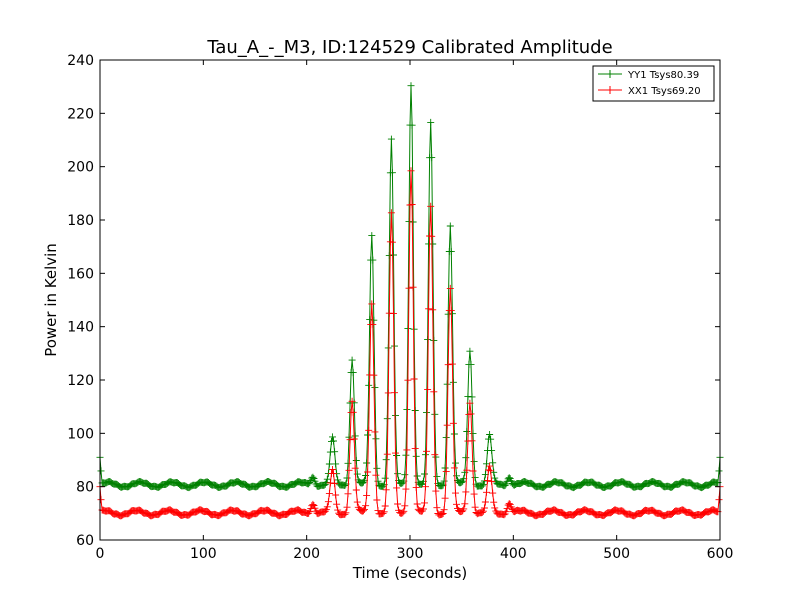 The width and height of the screenshot is (800, 600). Describe the element at coordinates (80, 114) in the screenshot. I see `y-tick-label: 220` at that location.